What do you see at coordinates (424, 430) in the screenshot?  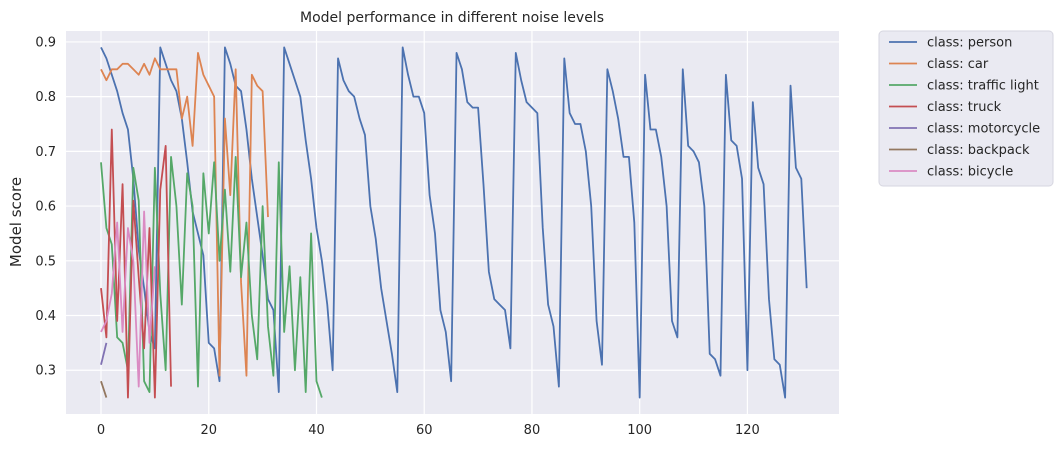 I see `x-tick-label: 60` at bounding box center [424, 430].